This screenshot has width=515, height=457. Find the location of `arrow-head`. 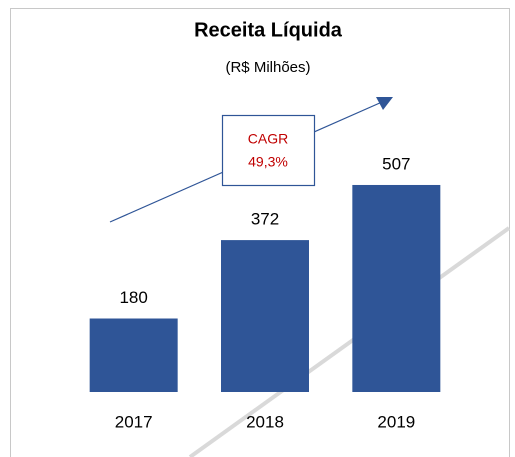

arrow-head is located at coordinates (384, 103).